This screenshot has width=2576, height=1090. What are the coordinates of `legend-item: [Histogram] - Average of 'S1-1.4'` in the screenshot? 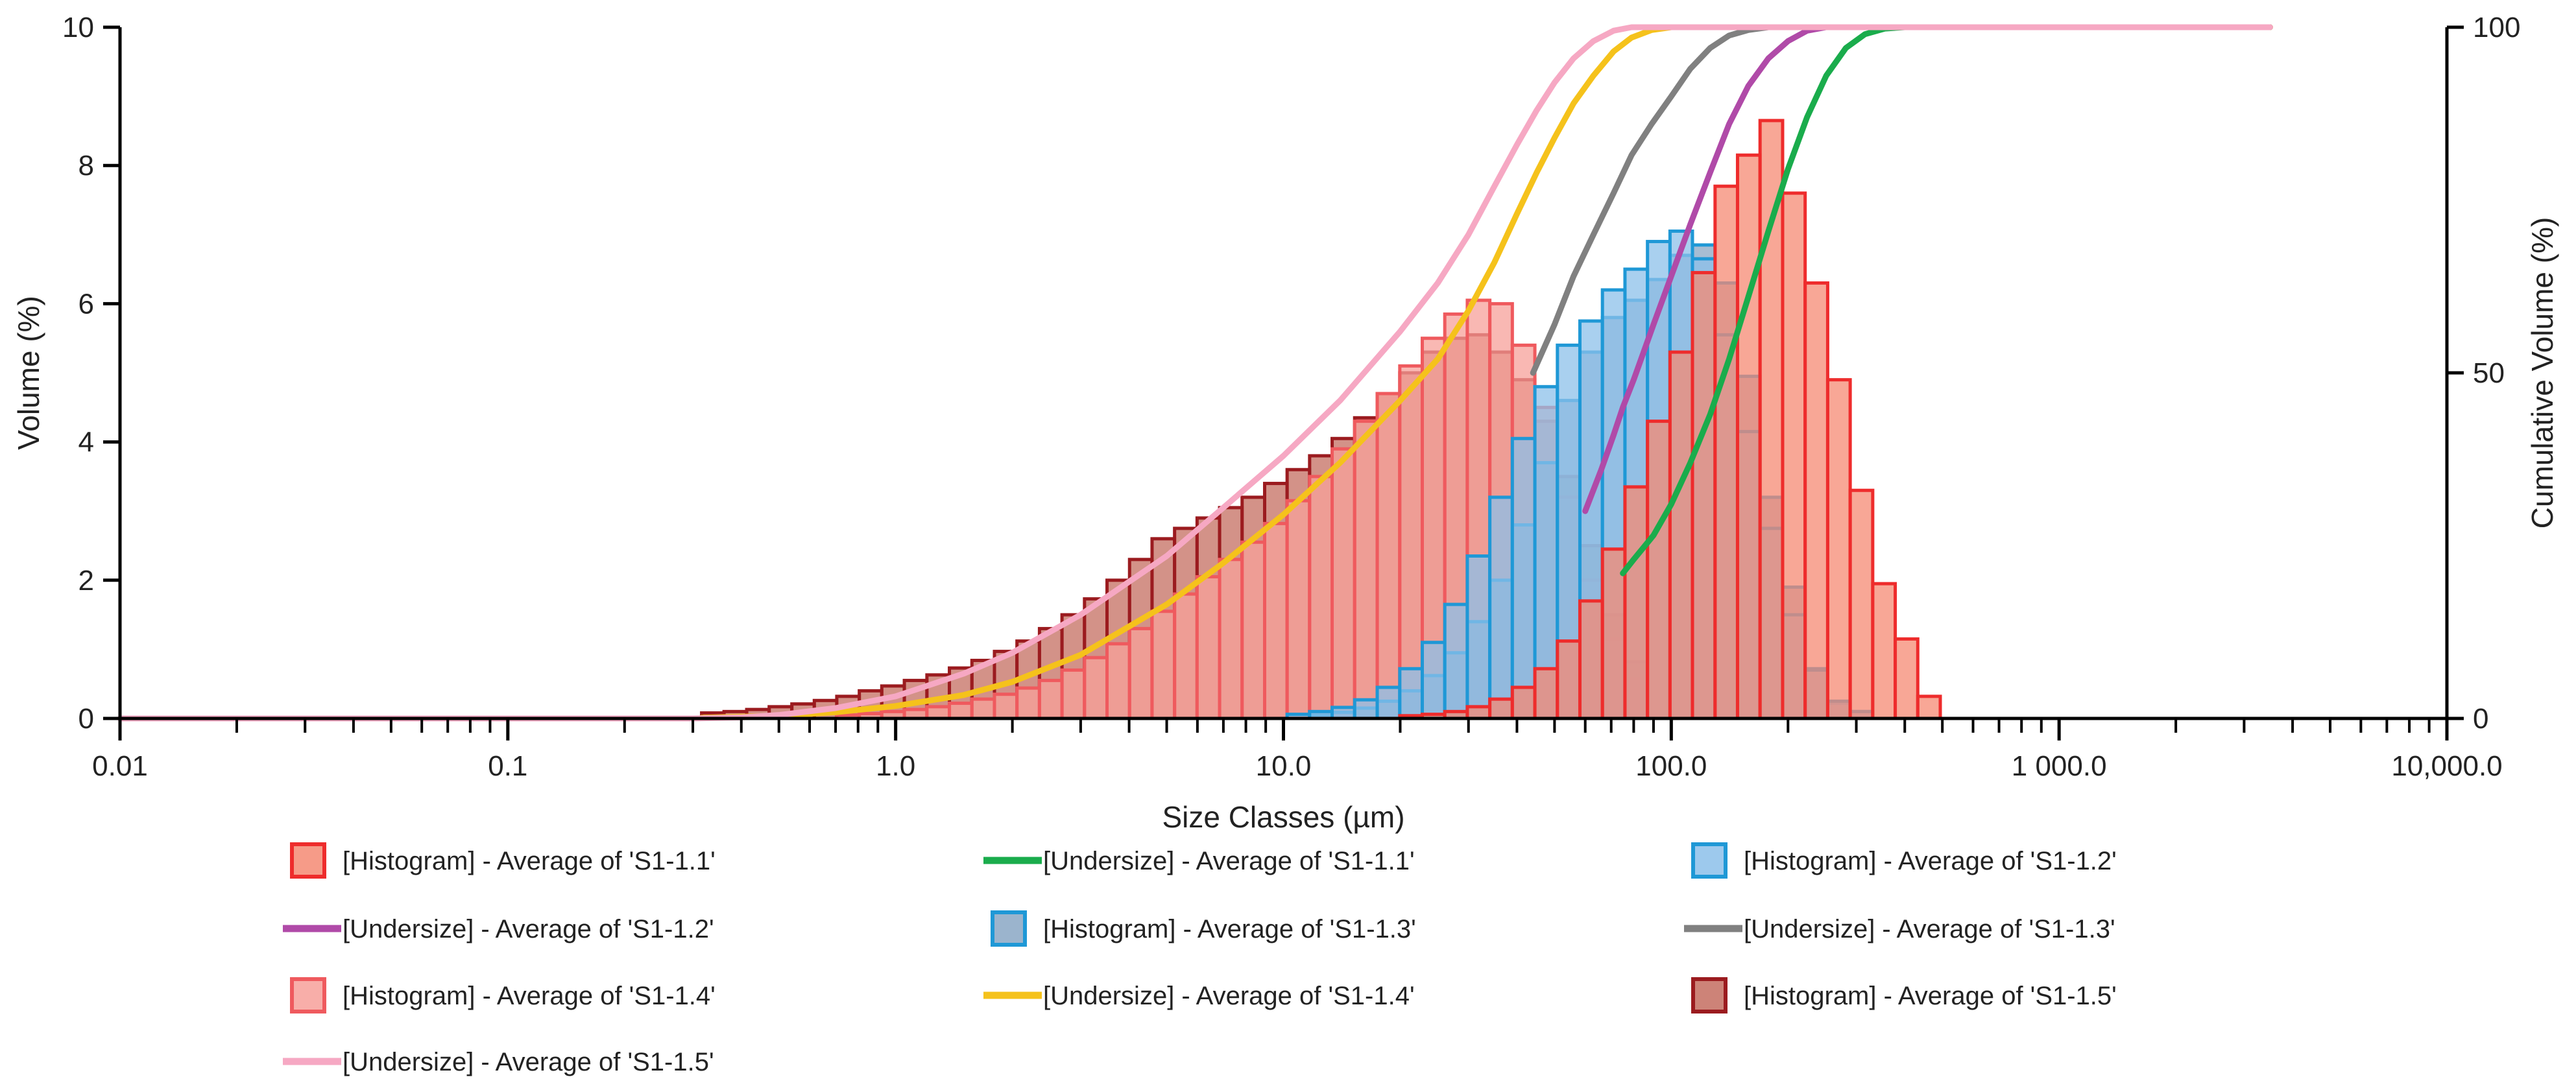 It's located at (503, 995).